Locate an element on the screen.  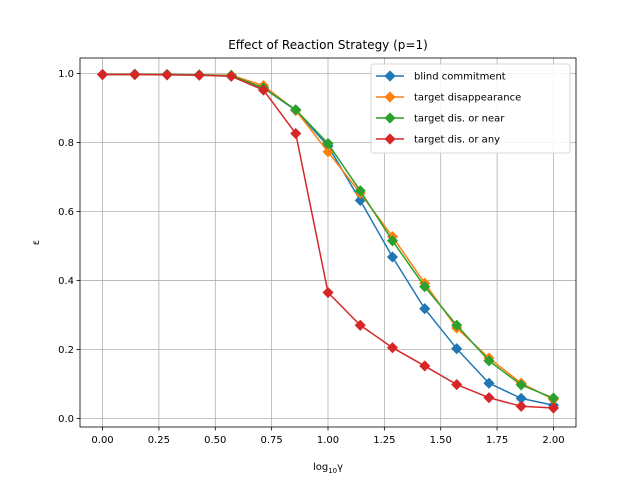
x-tick-label: 0.50 is located at coordinates (215, 440).